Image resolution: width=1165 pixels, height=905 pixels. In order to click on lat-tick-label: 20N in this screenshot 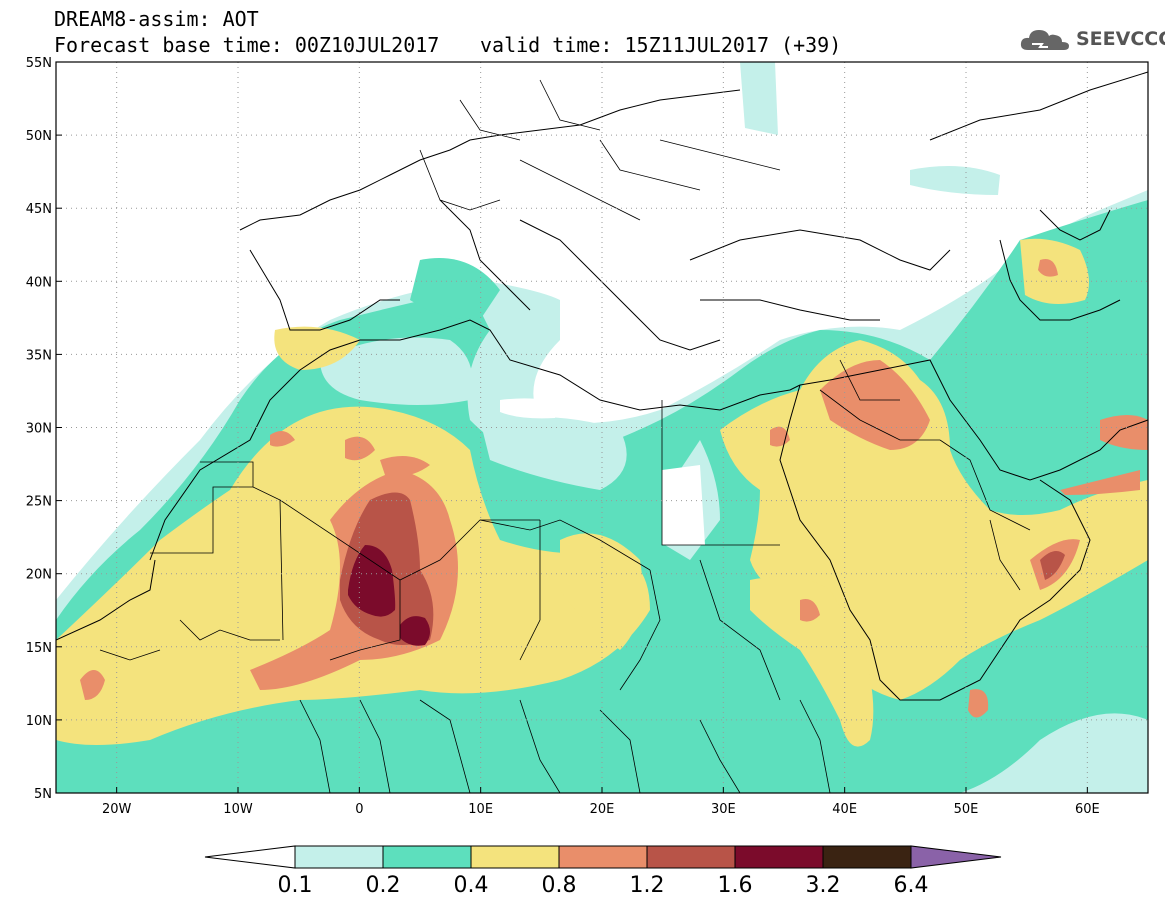, I will do `click(39, 575)`.